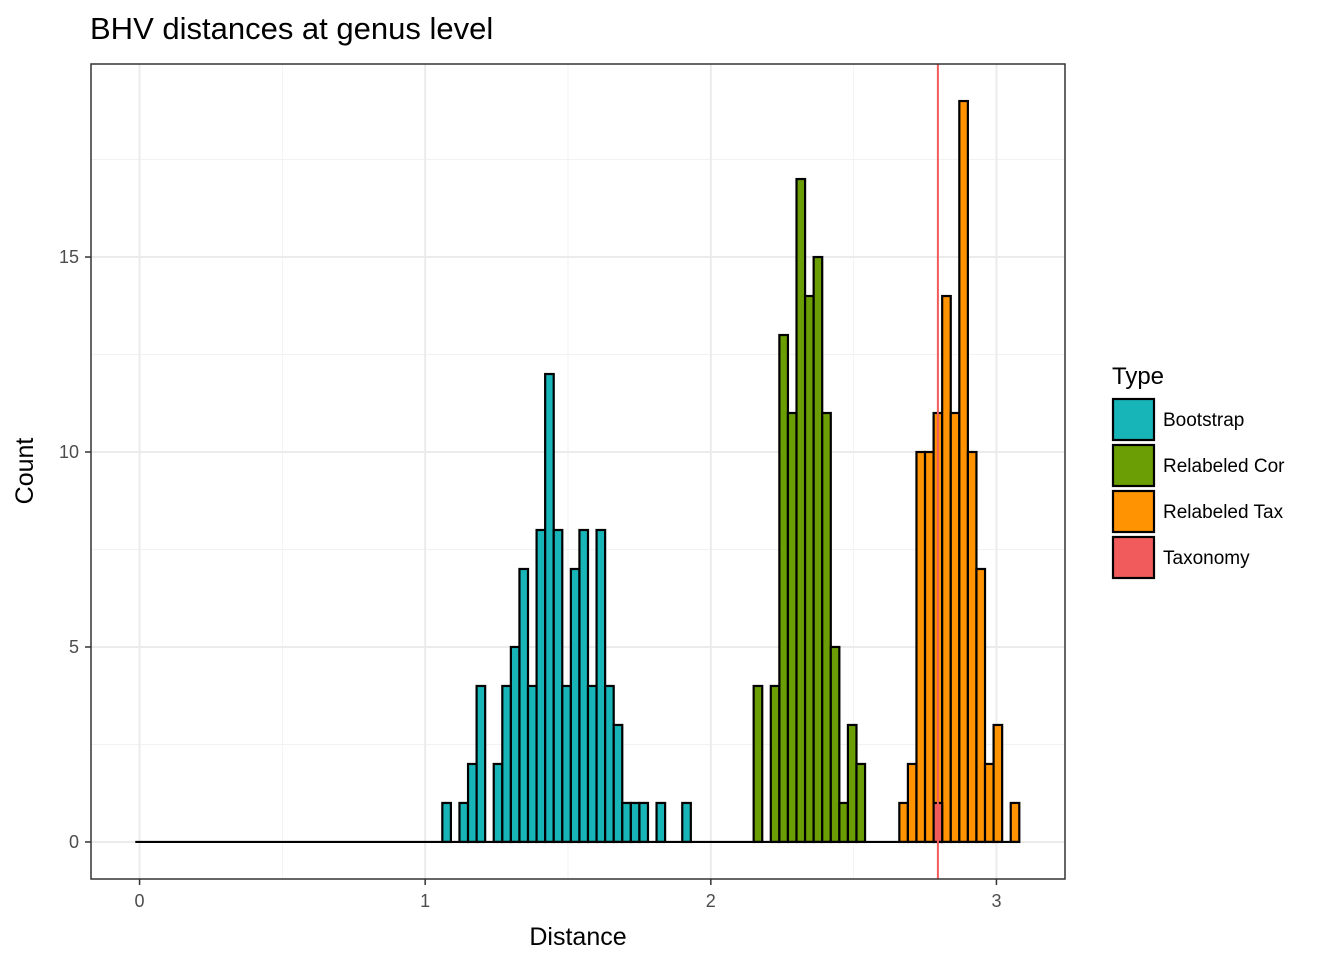 Image resolution: width=1344 pixels, height=960 pixels. What do you see at coordinates (1133, 465) in the screenshot?
I see `legend-swatch-relabeled-cor` at bounding box center [1133, 465].